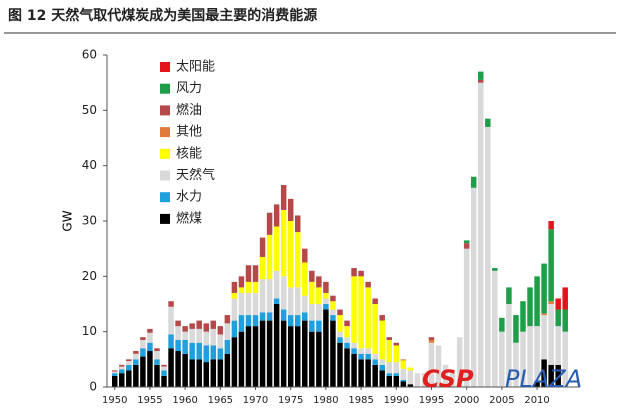  I want to click on legend-label: 水力, so click(189, 197).